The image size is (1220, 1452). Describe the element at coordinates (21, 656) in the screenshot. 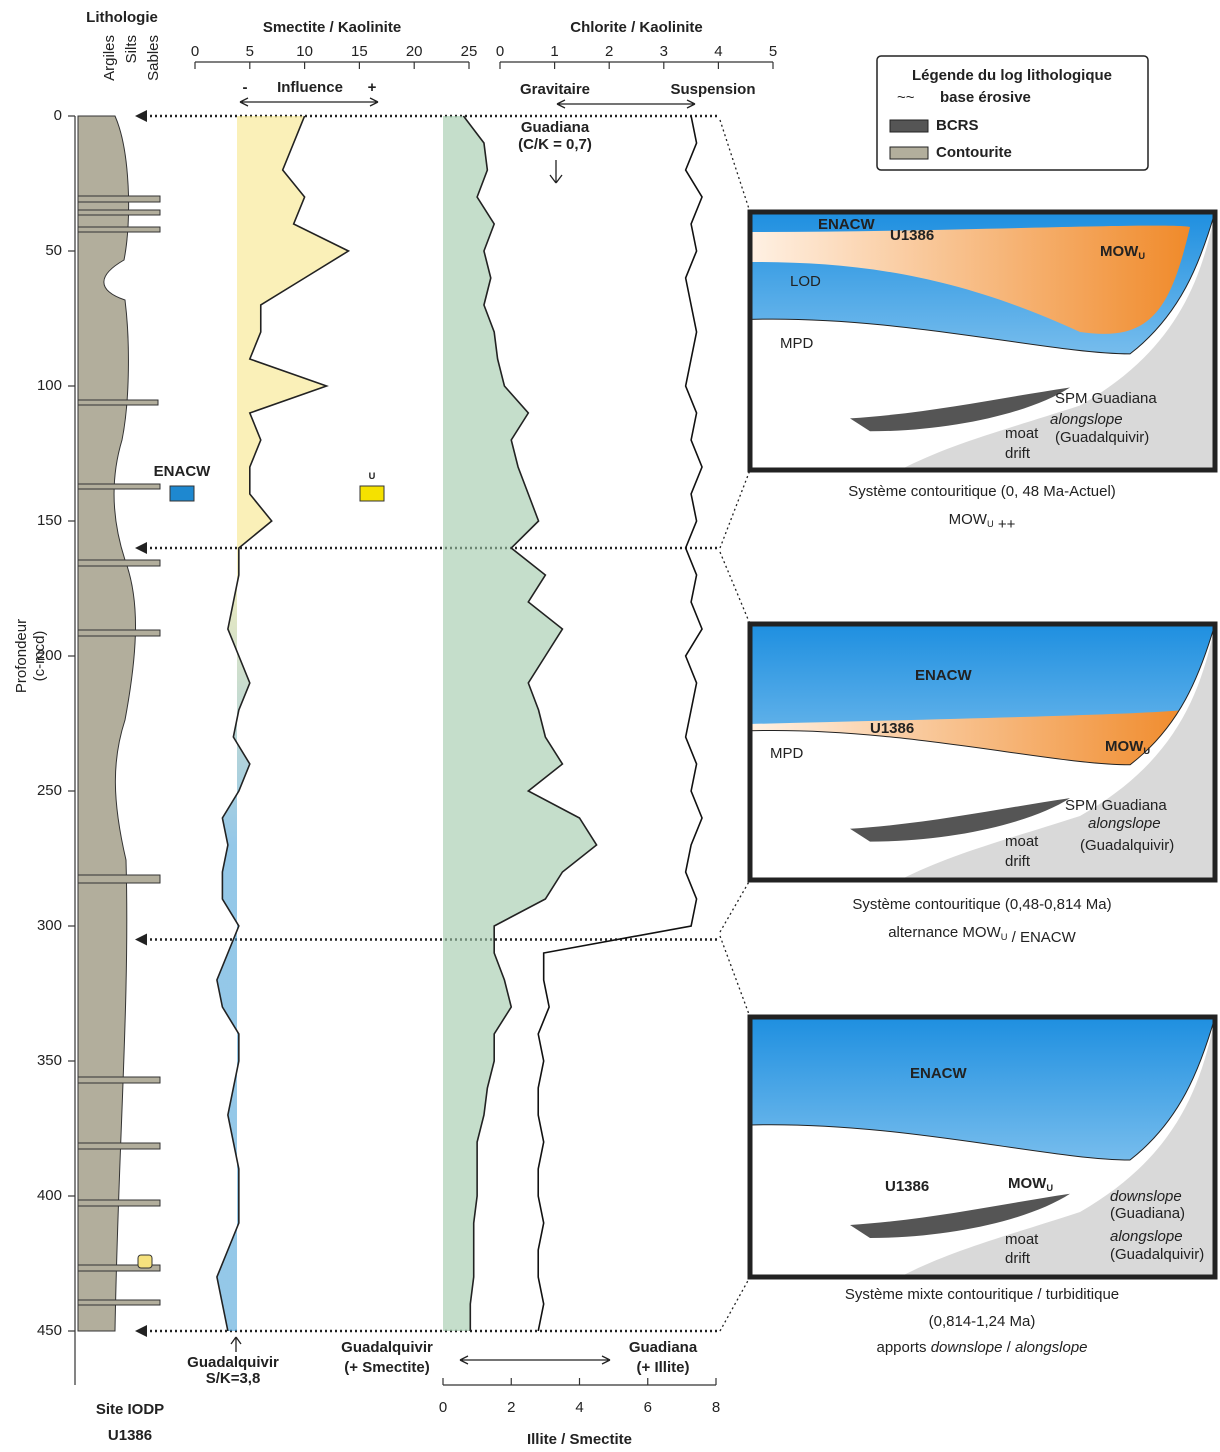

I see `y-axis-label: Profondeur` at that location.